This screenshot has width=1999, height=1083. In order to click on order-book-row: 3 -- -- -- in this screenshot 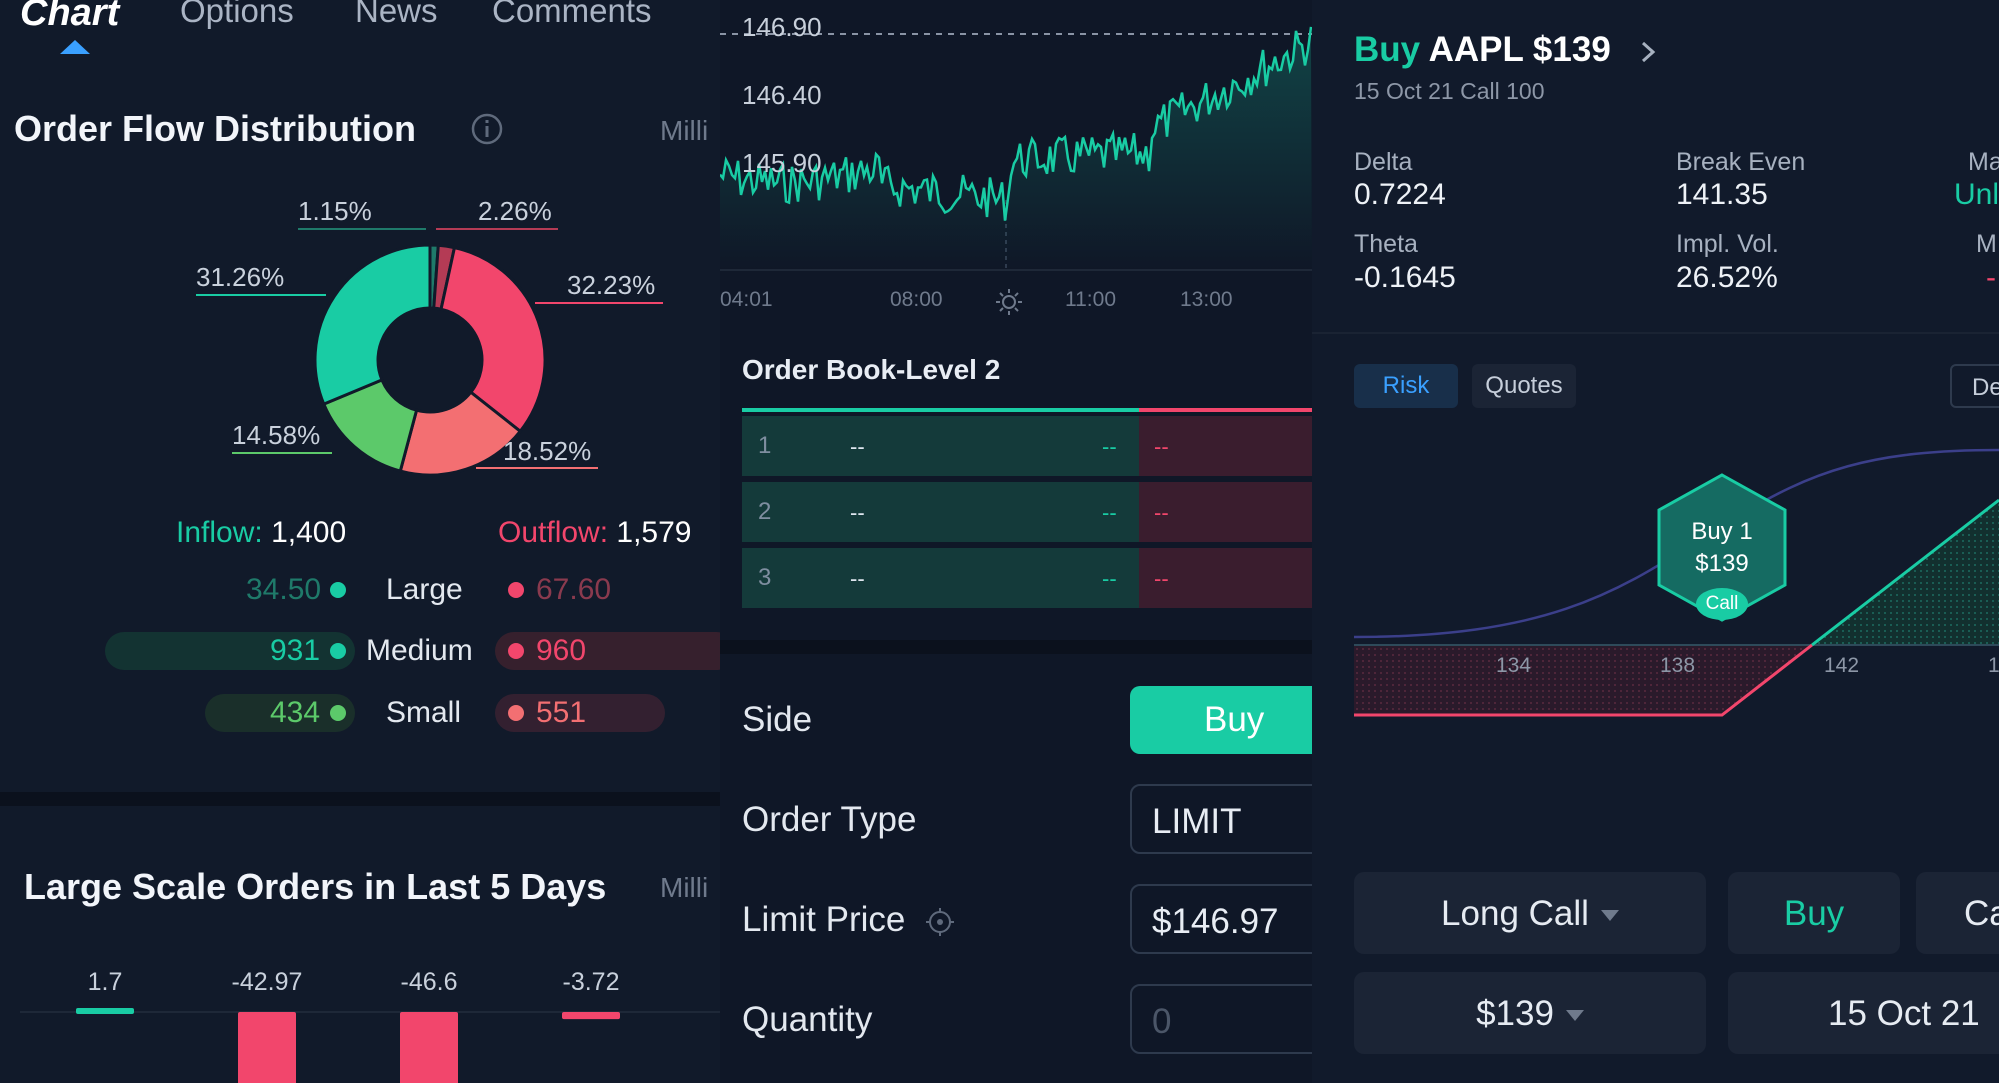, I will do `click(1027, 578)`.